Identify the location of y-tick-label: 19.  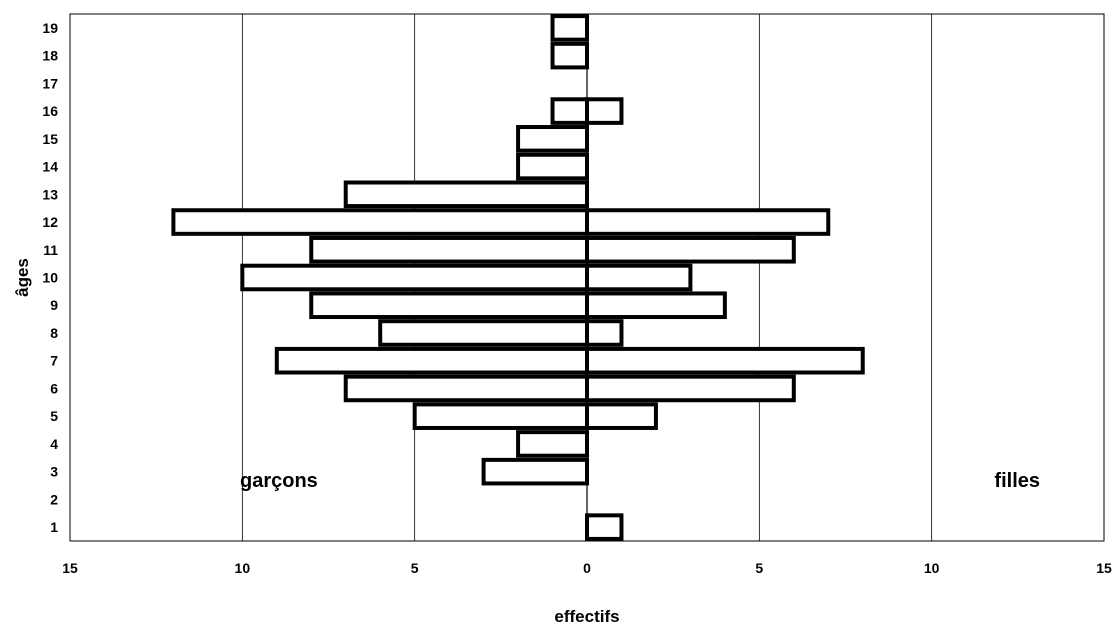
(50, 28).